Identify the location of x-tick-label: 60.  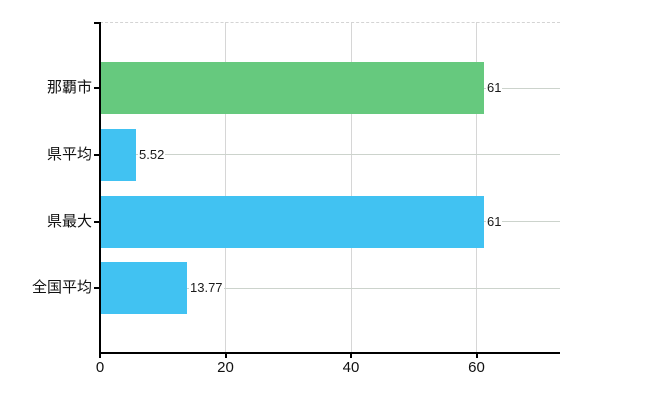
(476, 367).